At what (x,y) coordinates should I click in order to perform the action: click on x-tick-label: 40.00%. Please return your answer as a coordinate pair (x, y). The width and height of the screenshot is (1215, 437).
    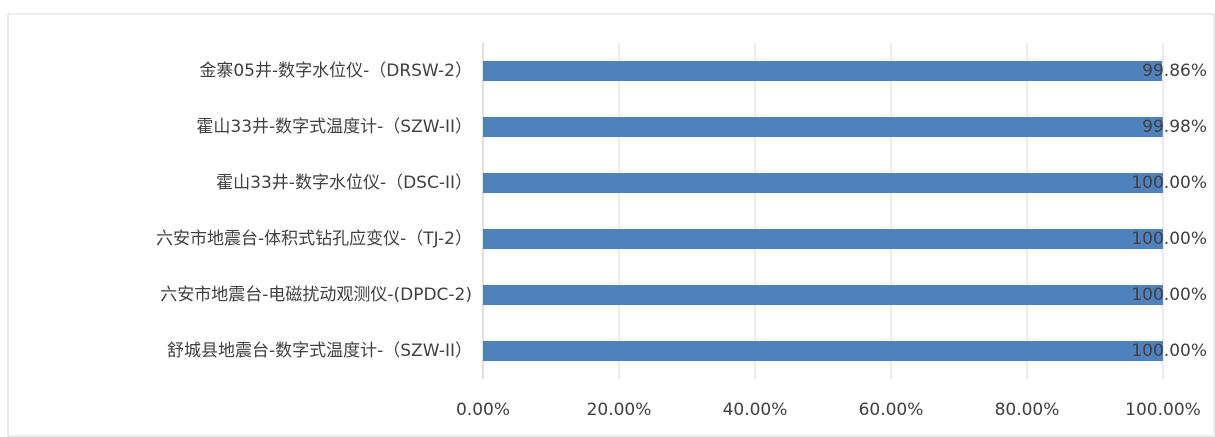
    Looking at the image, I should click on (755, 410).